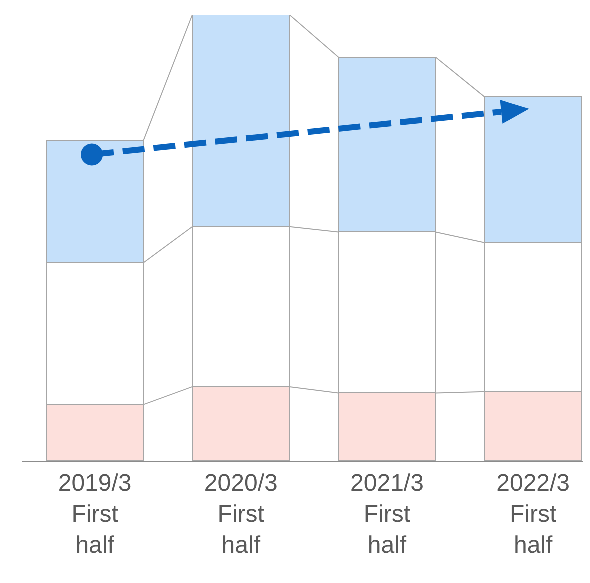  Describe the element at coordinates (95, 515) in the screenshot. I see `x-tick-label: 2019/3 First half` at that location.